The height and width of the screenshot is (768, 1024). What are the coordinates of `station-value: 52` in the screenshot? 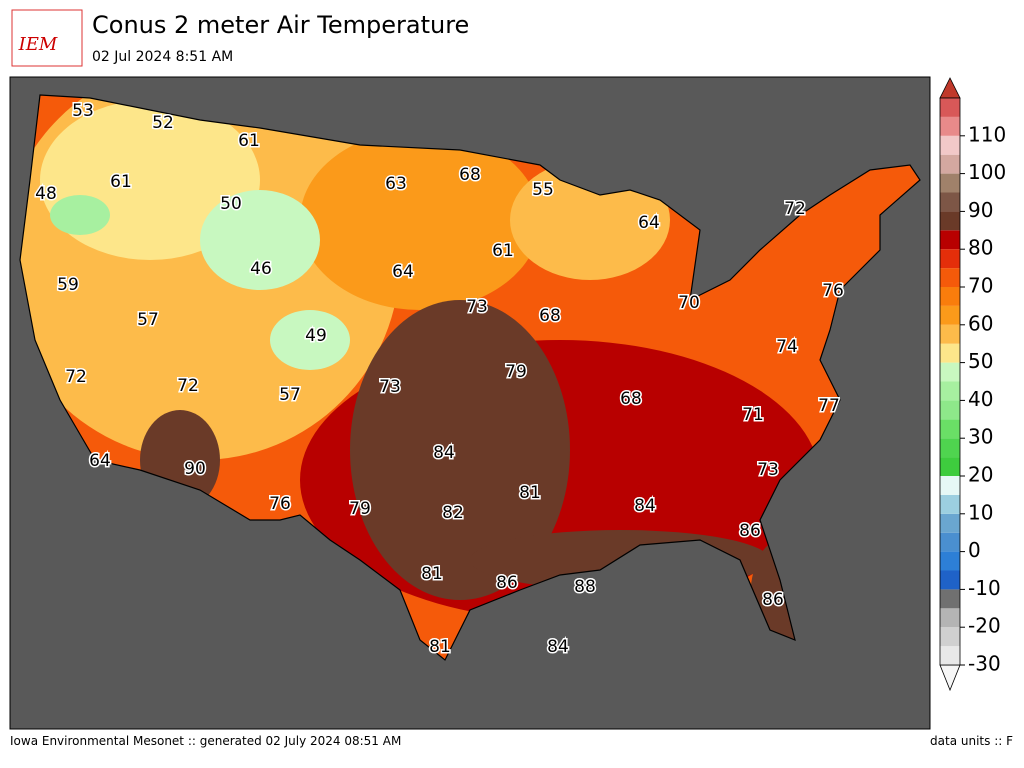 It's located at (163, 123).